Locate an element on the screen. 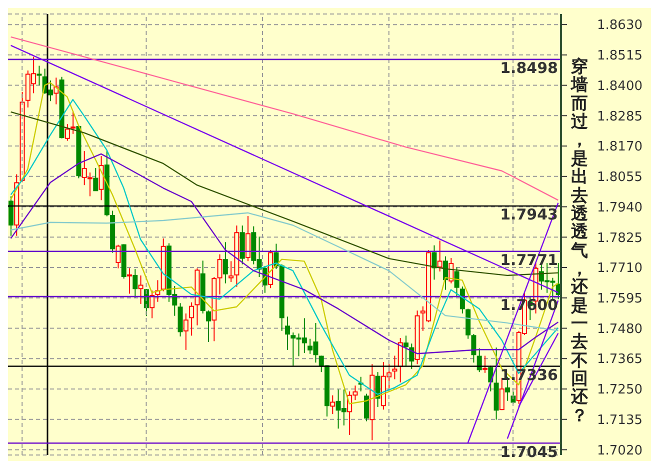  y-tick-label: 1.7135 is located at coordinates (619, 420).